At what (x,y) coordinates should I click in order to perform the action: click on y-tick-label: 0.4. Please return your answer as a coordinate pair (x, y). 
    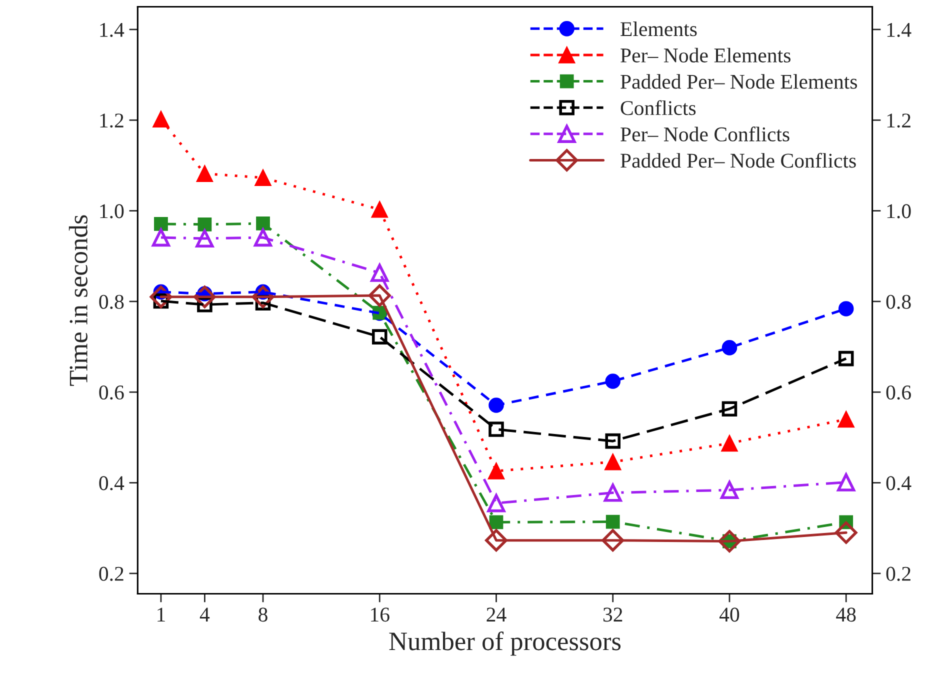
    Looking at the image, I should click on (111, 483).